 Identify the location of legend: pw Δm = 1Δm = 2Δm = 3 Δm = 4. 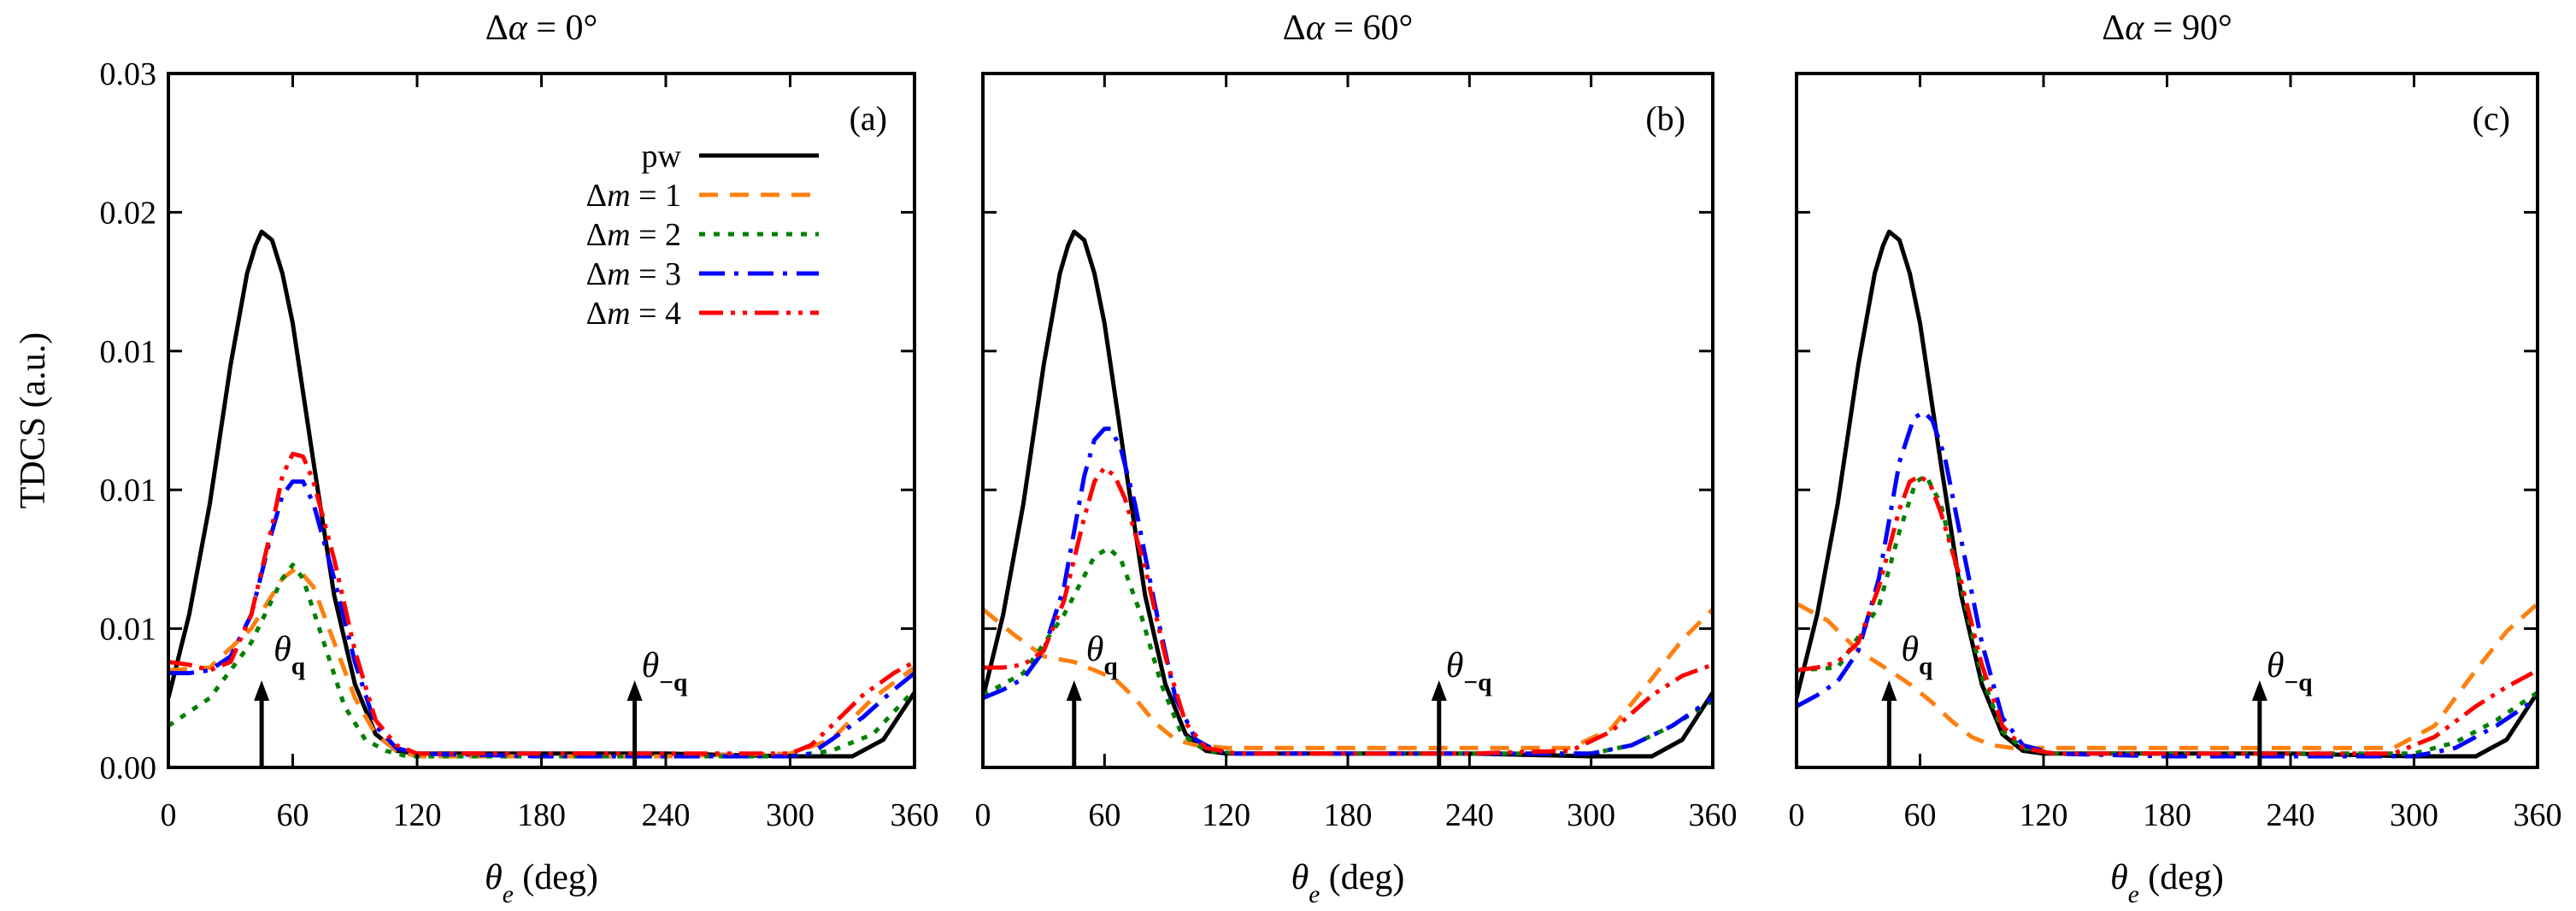
(702, 235).